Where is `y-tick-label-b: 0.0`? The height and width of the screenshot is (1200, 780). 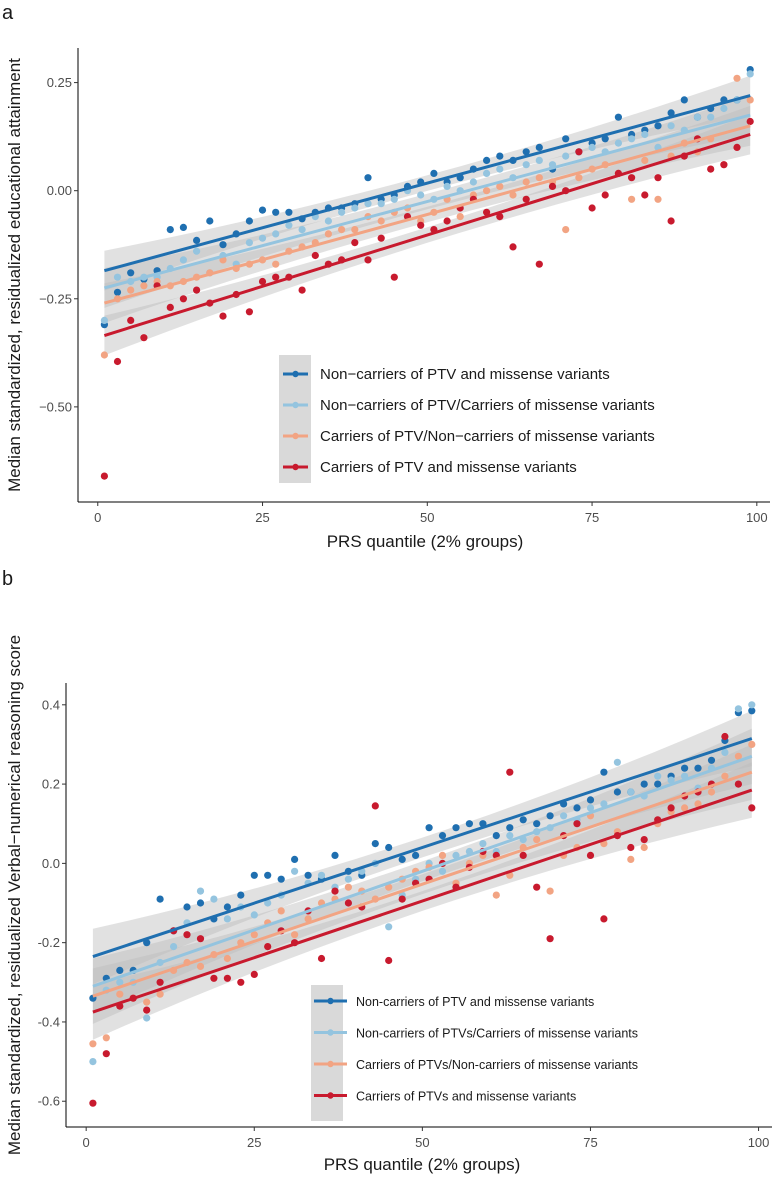 y-tick-label-b: 0.0 is located at coordinates (51, 863).